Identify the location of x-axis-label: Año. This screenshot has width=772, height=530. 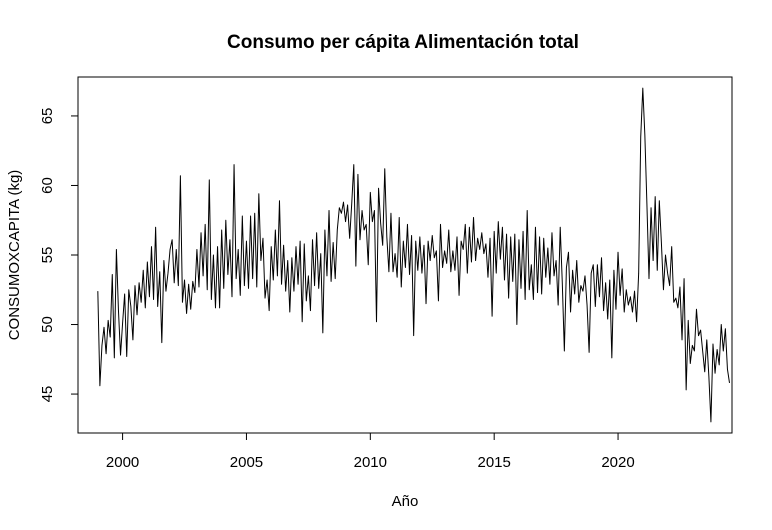
(405, 501).